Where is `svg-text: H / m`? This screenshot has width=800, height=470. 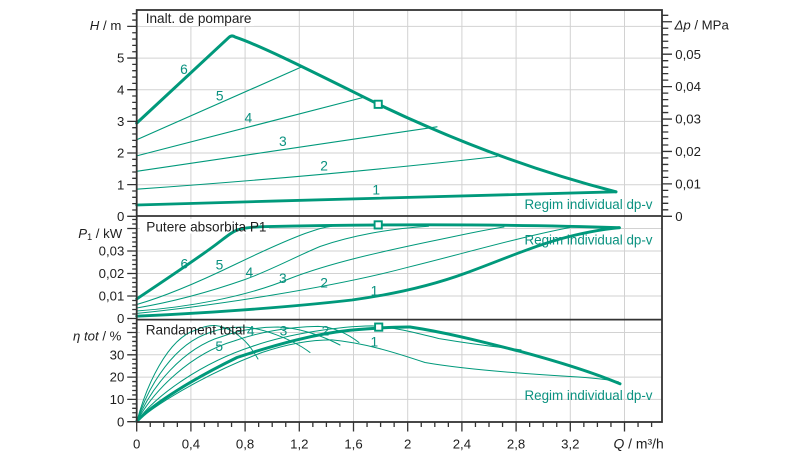 svg-text: H / m is located at coordinates (106, 25).